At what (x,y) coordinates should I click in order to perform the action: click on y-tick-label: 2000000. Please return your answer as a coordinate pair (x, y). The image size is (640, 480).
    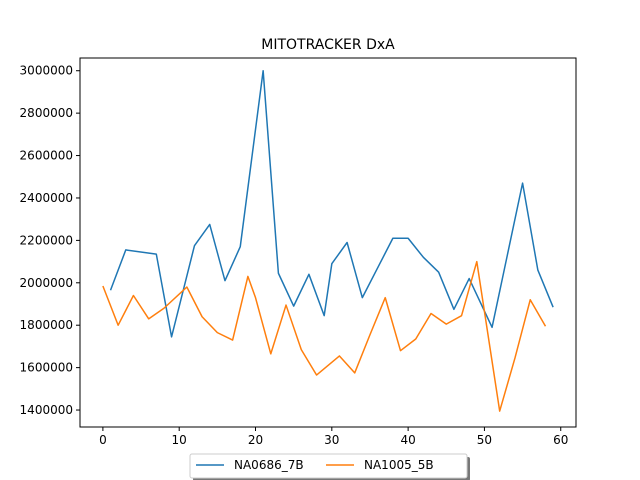
    Looking at the image, I should click on (46, 283).